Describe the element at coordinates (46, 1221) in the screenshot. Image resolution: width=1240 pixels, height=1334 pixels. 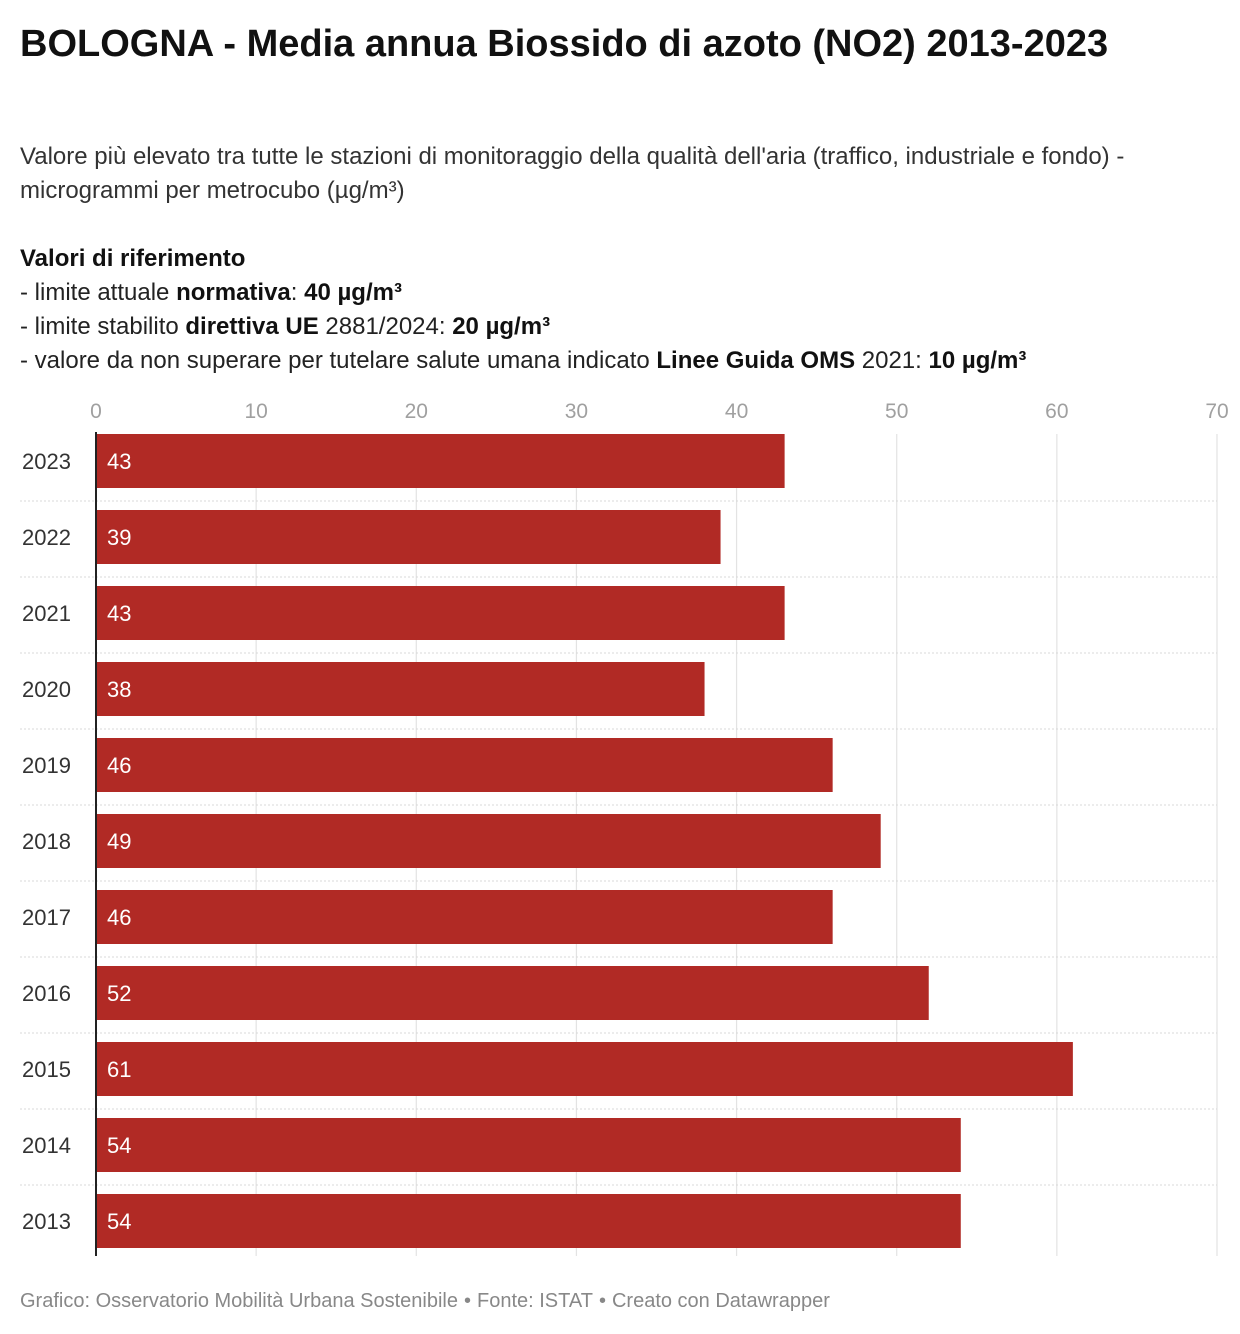
I see `category-label: 2013` at that location.